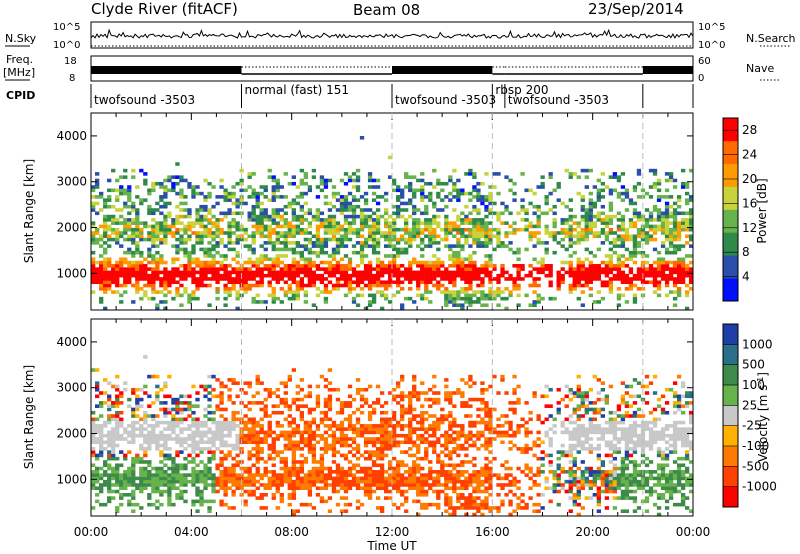  Describe the element at coordinates (71, 182) in the screenshot. I see `power-ytick-label: 3000` at that location.